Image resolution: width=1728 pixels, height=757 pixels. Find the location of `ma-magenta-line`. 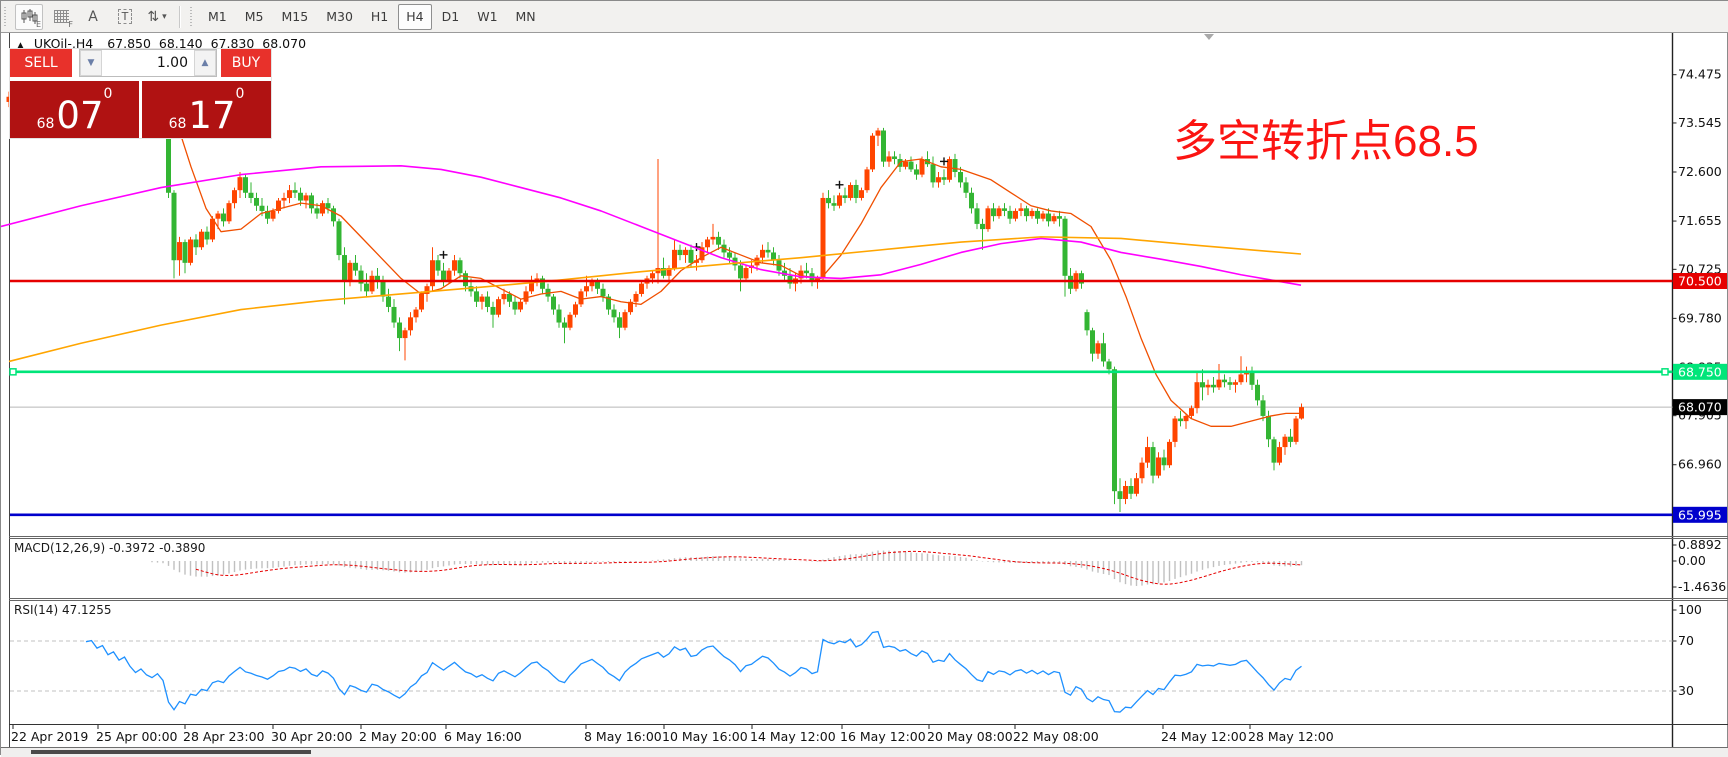

ma-magenta-line is located at coordinates (651, 225).